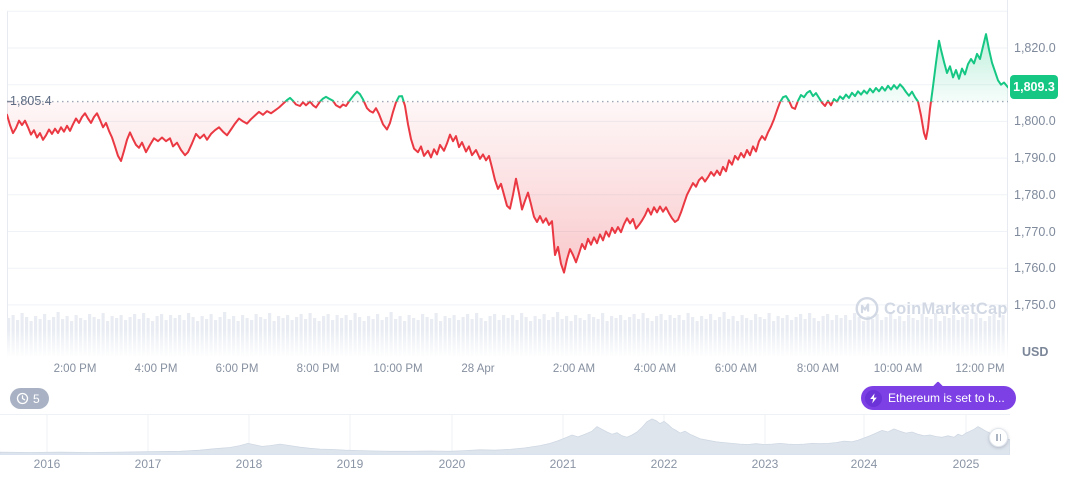 The image size is (1072, 477). I want to click on year-axis-label: 2016, so click(47, 464).